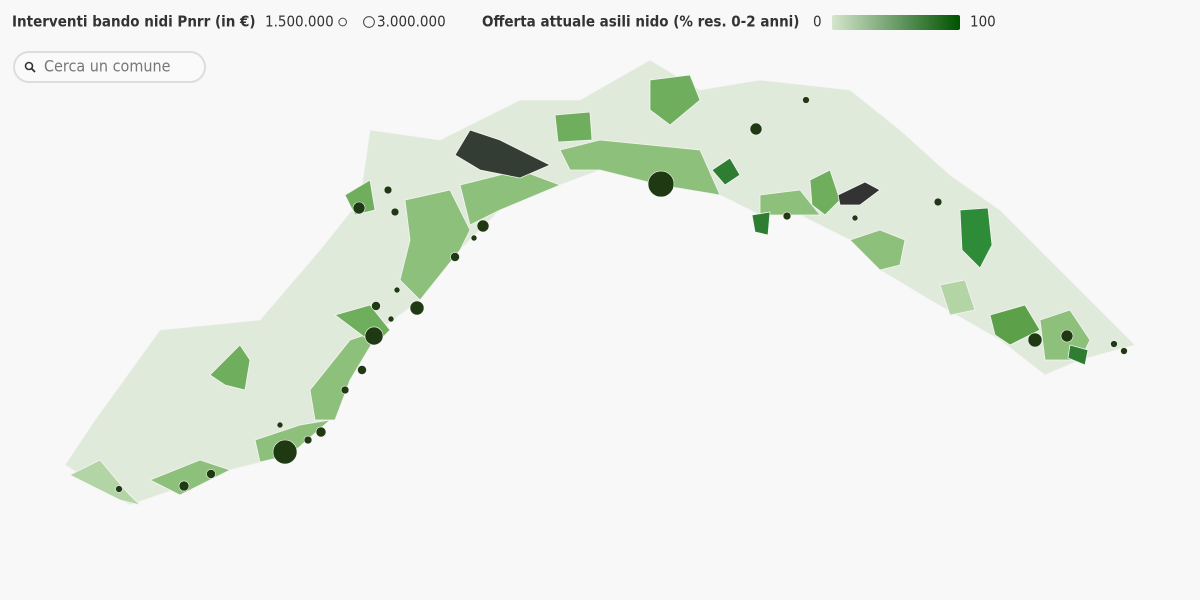  I want to click on search-placeholder: Cerca un comune, so click(107, 66).